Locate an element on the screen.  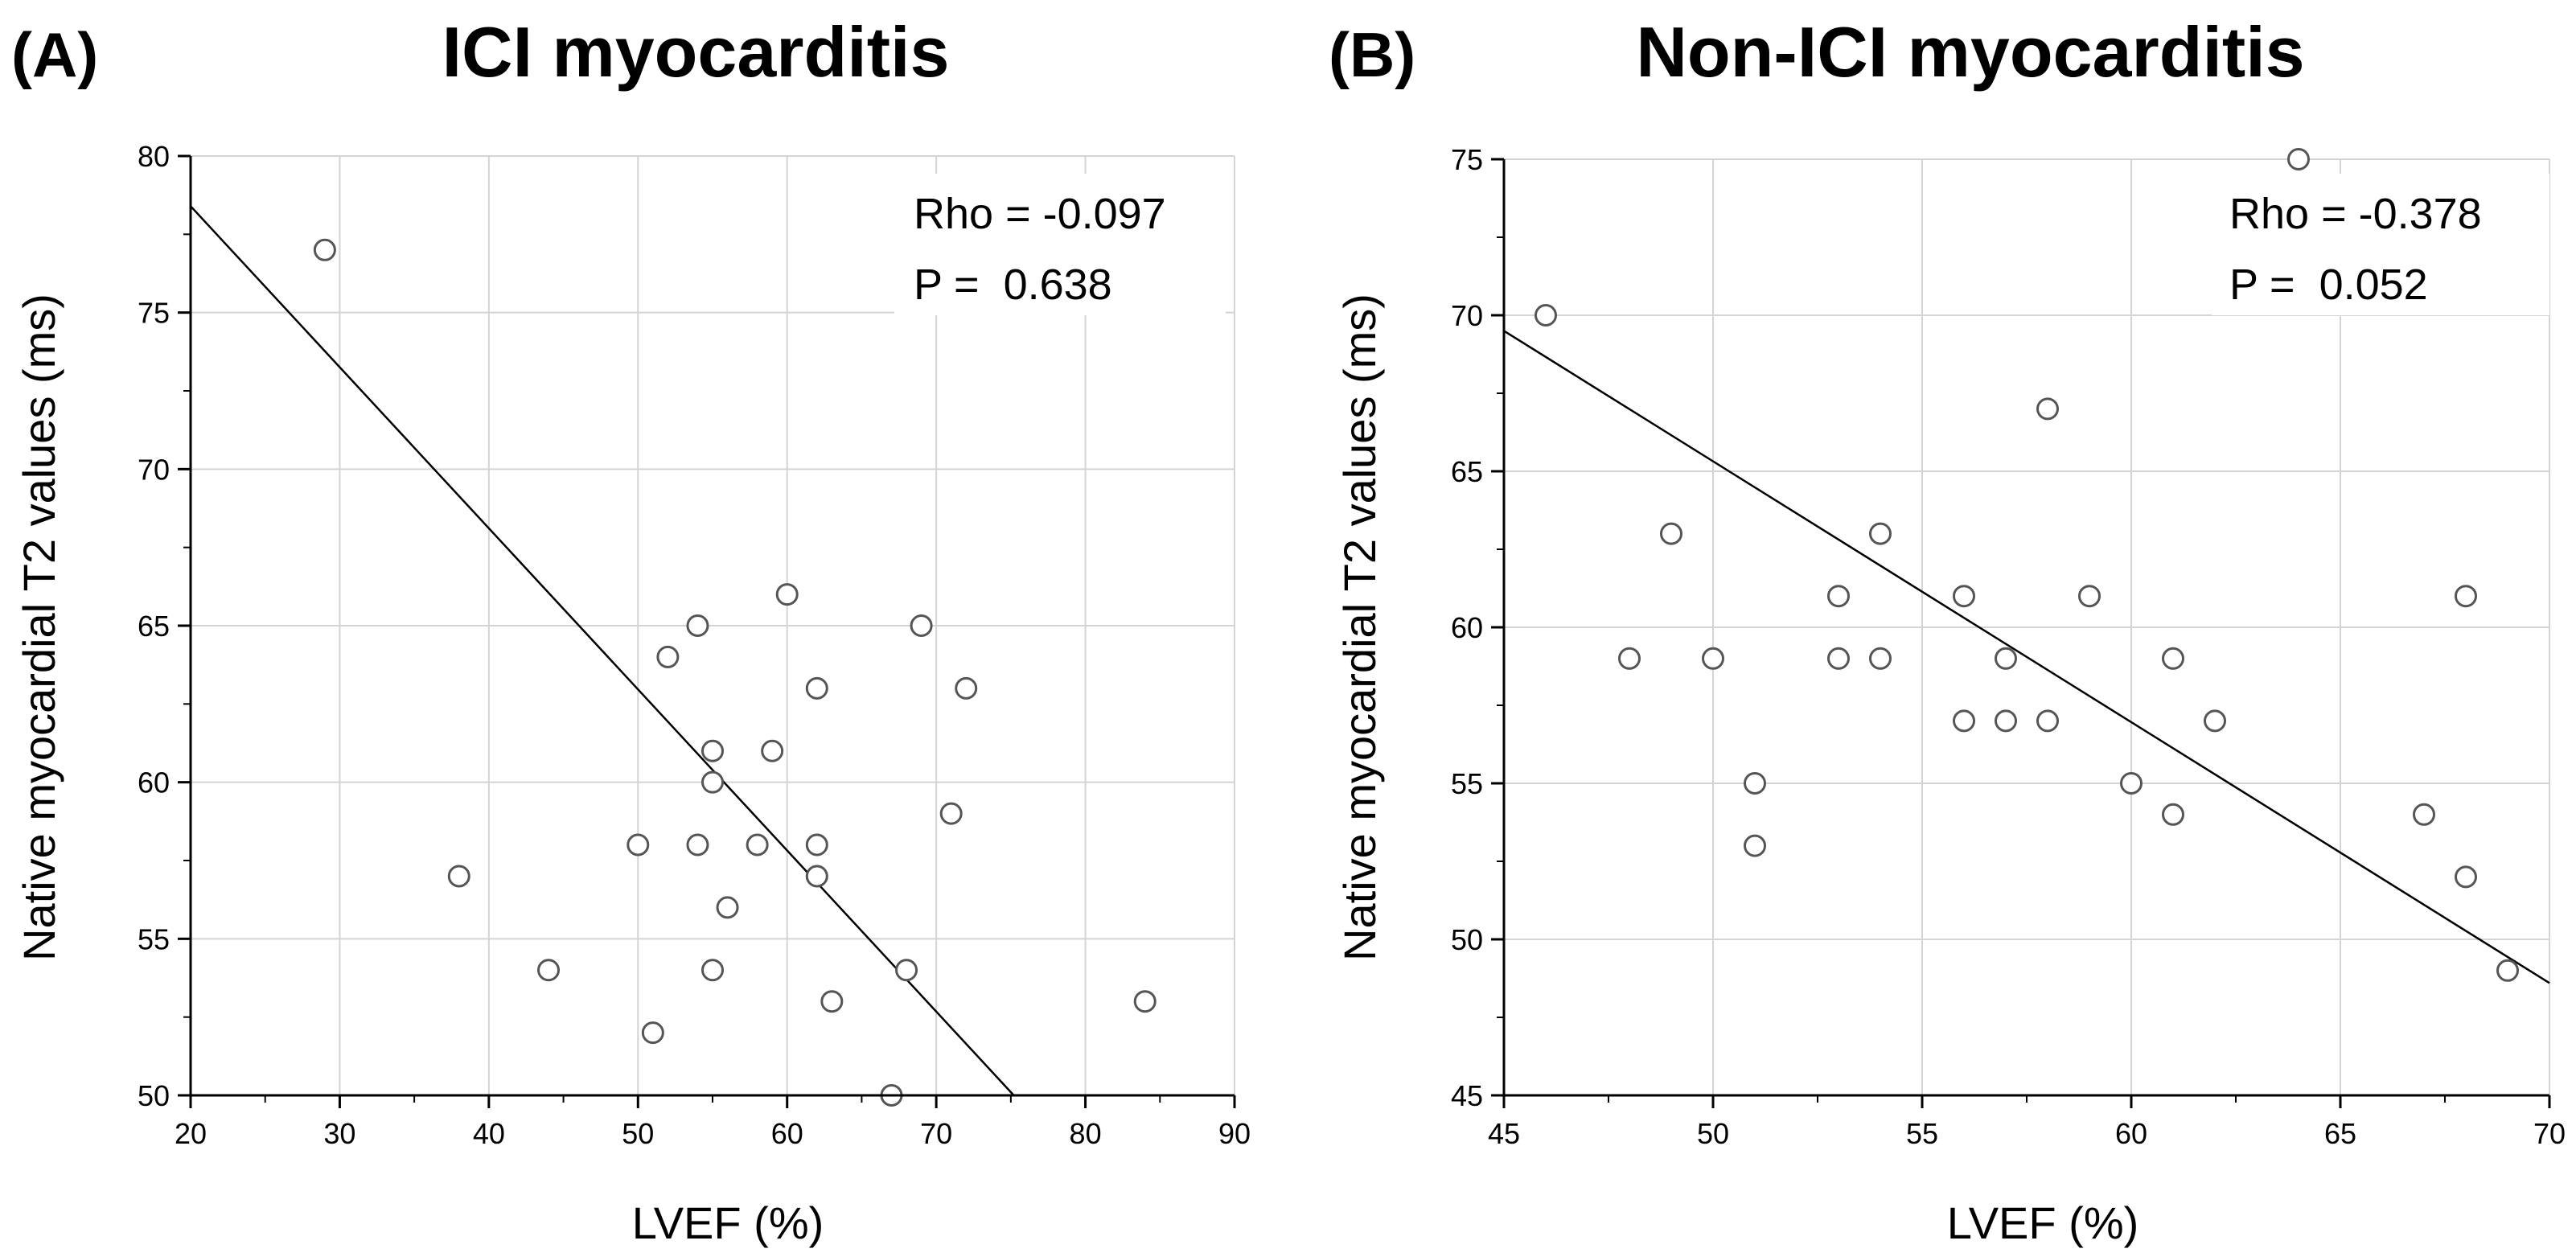
plot-b-annotation-box is located at coordinates (2380, 244).